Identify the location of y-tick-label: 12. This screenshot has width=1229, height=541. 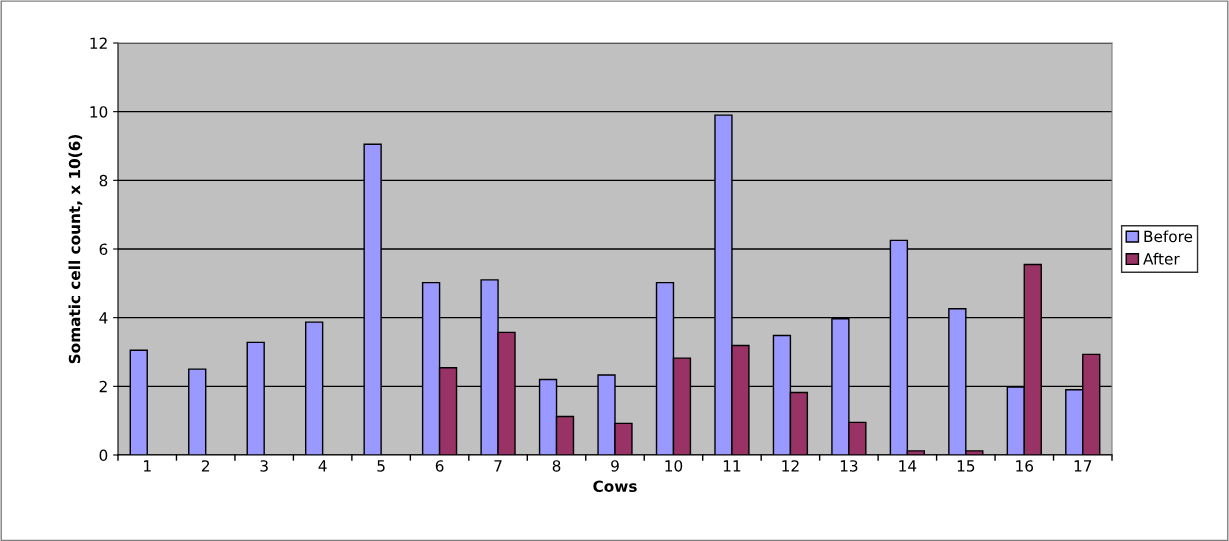
(98, 43).